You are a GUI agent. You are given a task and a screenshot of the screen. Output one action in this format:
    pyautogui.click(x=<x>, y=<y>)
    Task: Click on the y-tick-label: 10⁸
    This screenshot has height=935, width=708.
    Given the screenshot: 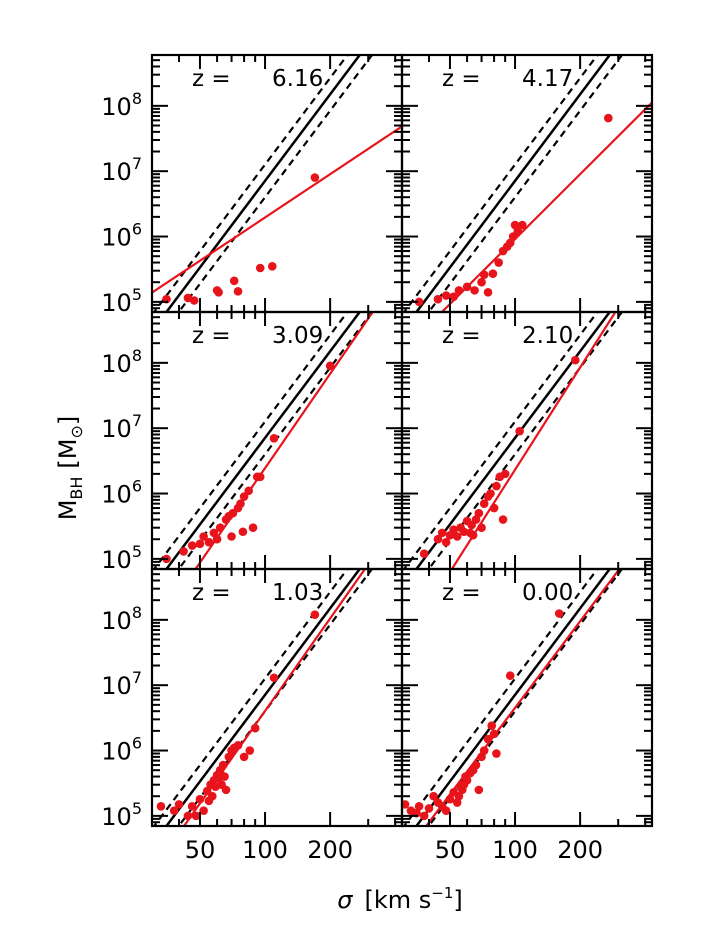 What is the action you would take?
    pyautogui.click(x=121, y=362)
    